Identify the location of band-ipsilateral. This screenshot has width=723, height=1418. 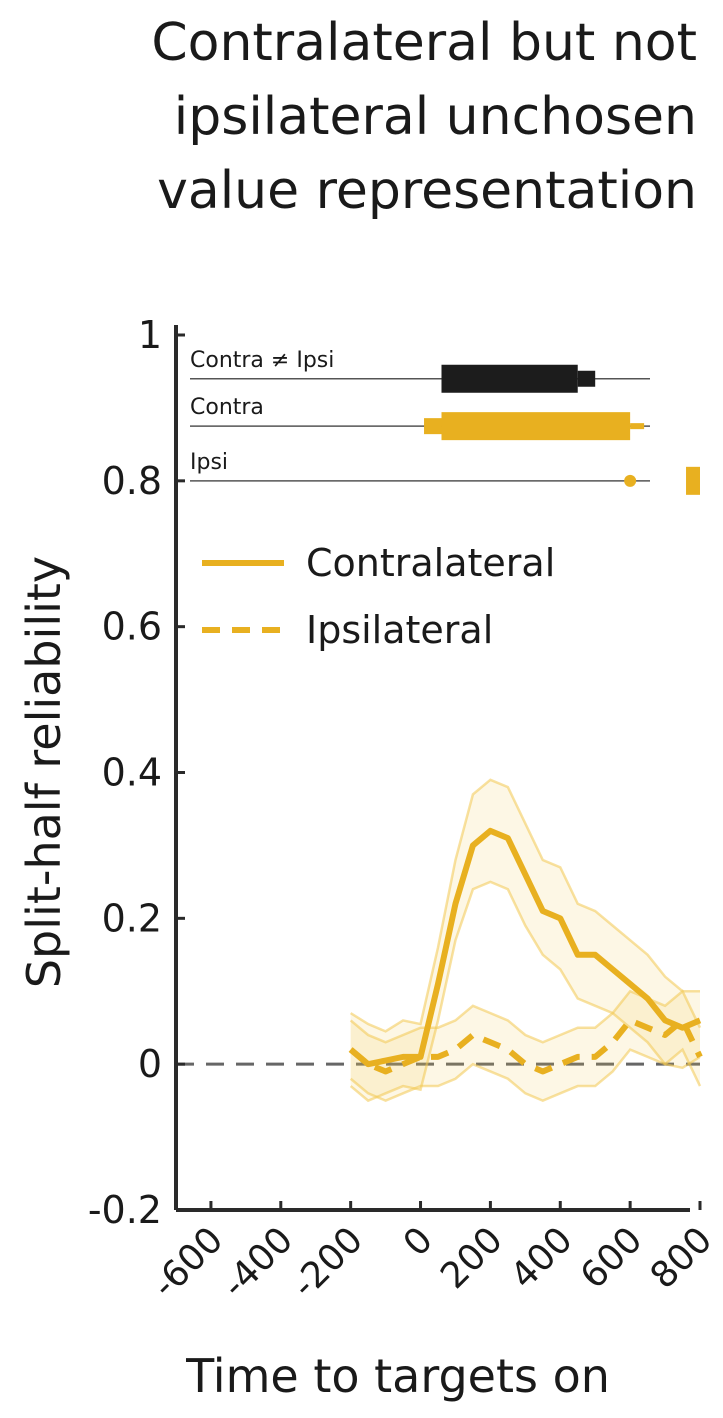
(525, 1046).